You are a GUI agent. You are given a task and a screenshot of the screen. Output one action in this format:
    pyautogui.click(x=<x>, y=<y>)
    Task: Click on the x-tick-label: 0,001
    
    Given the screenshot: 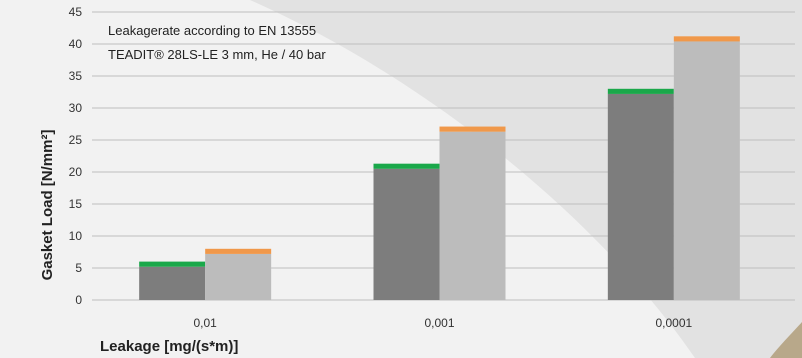 What is the action you would take?
    pyautogui.click(x=439, y=323)
    